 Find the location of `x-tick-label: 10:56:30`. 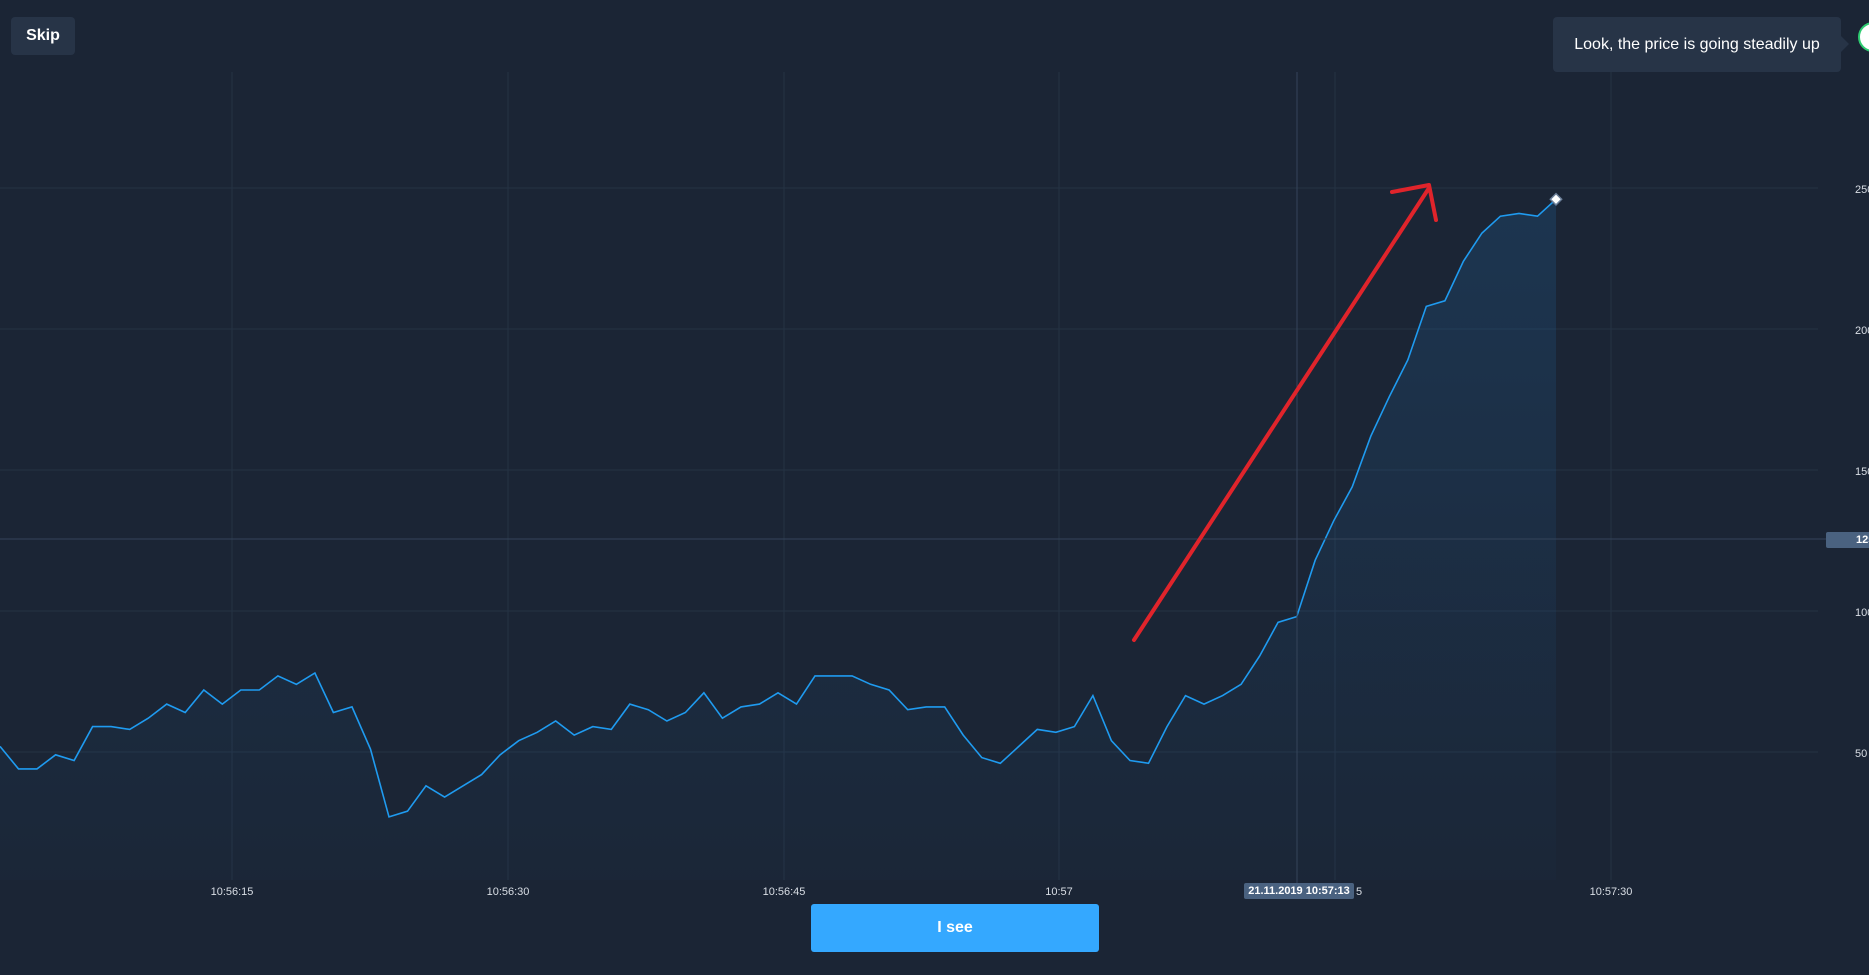

x-tick-label: 10:56:30 is located at coordinates (508, 892).